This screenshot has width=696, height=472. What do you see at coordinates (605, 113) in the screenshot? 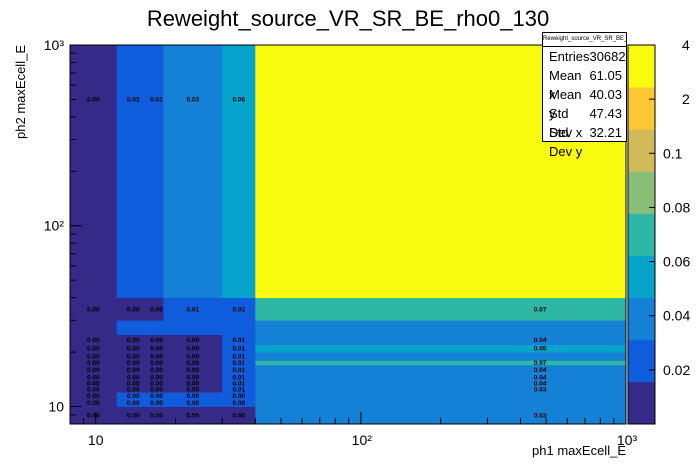
I see `stats-value: 47.43` at bounding box center [605, 113].